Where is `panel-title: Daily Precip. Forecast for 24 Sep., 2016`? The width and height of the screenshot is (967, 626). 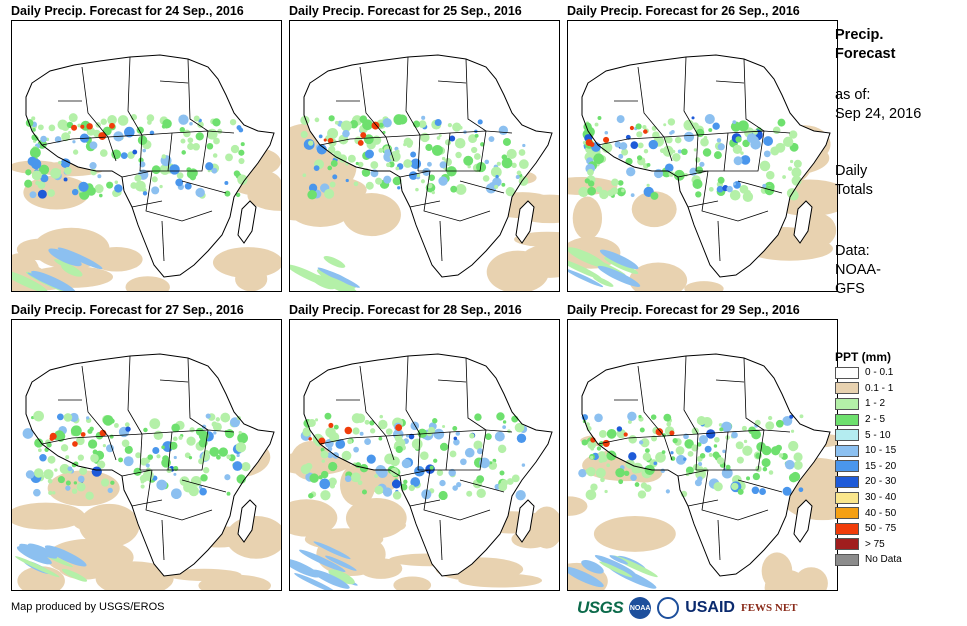 panel-title: Daily Precip. Forecast for 24 Sep., 2016 is located at coordinates (127, 11).